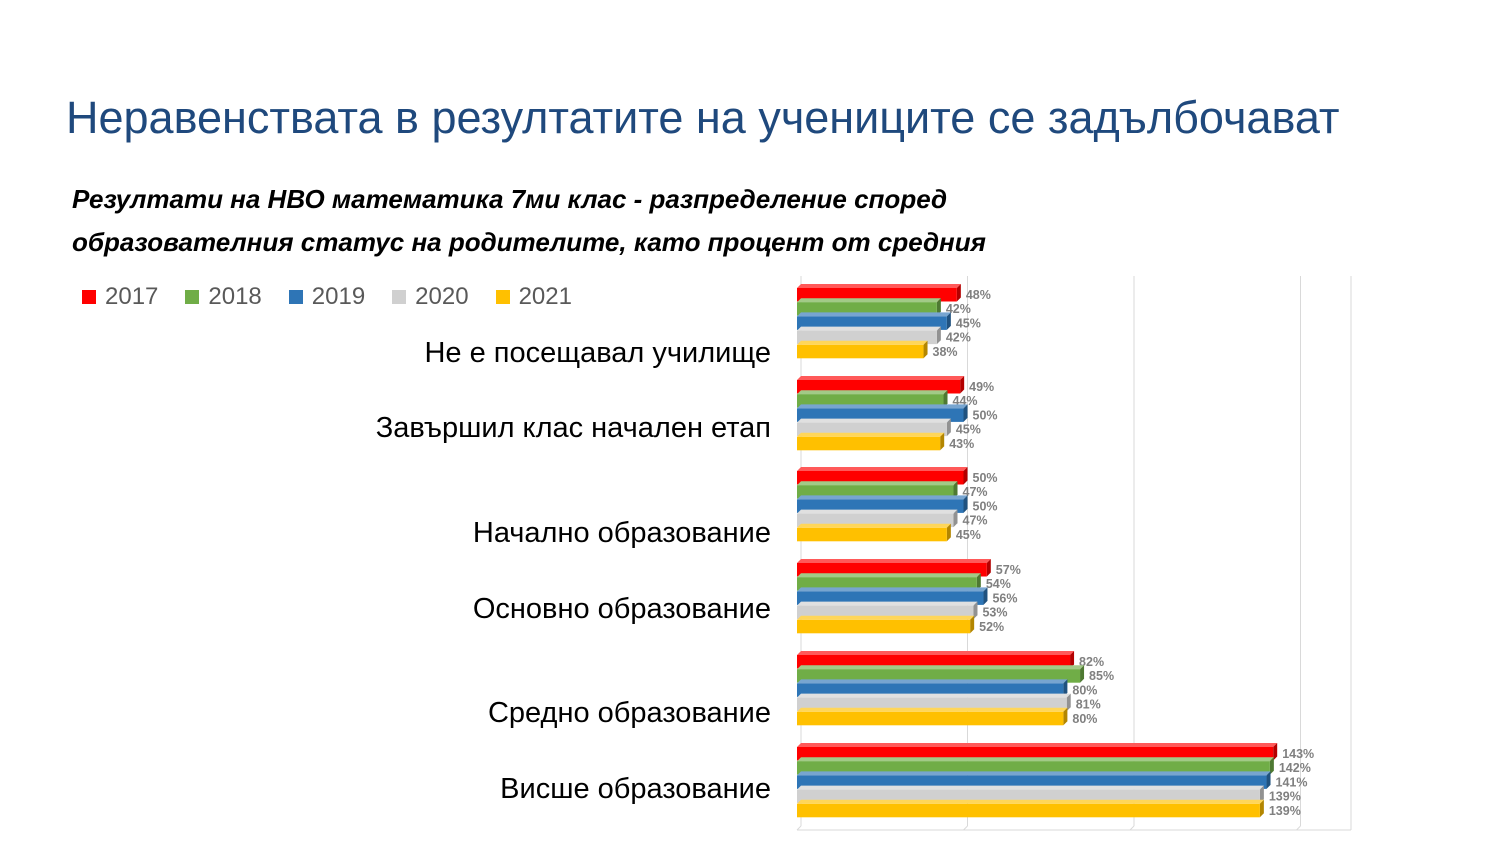 The width and height of the screenshot is (1500, 844). I want to click on category-label: Висше образование, so click(635, 789).